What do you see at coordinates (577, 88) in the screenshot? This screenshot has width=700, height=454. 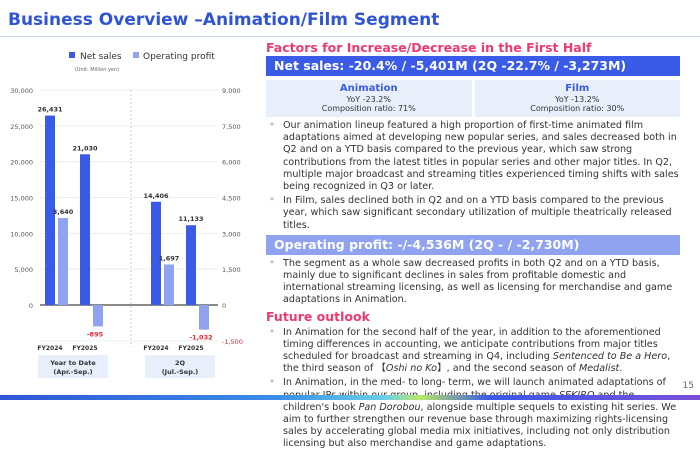 I see `film-title: Film` at bounding box center [577, 88].